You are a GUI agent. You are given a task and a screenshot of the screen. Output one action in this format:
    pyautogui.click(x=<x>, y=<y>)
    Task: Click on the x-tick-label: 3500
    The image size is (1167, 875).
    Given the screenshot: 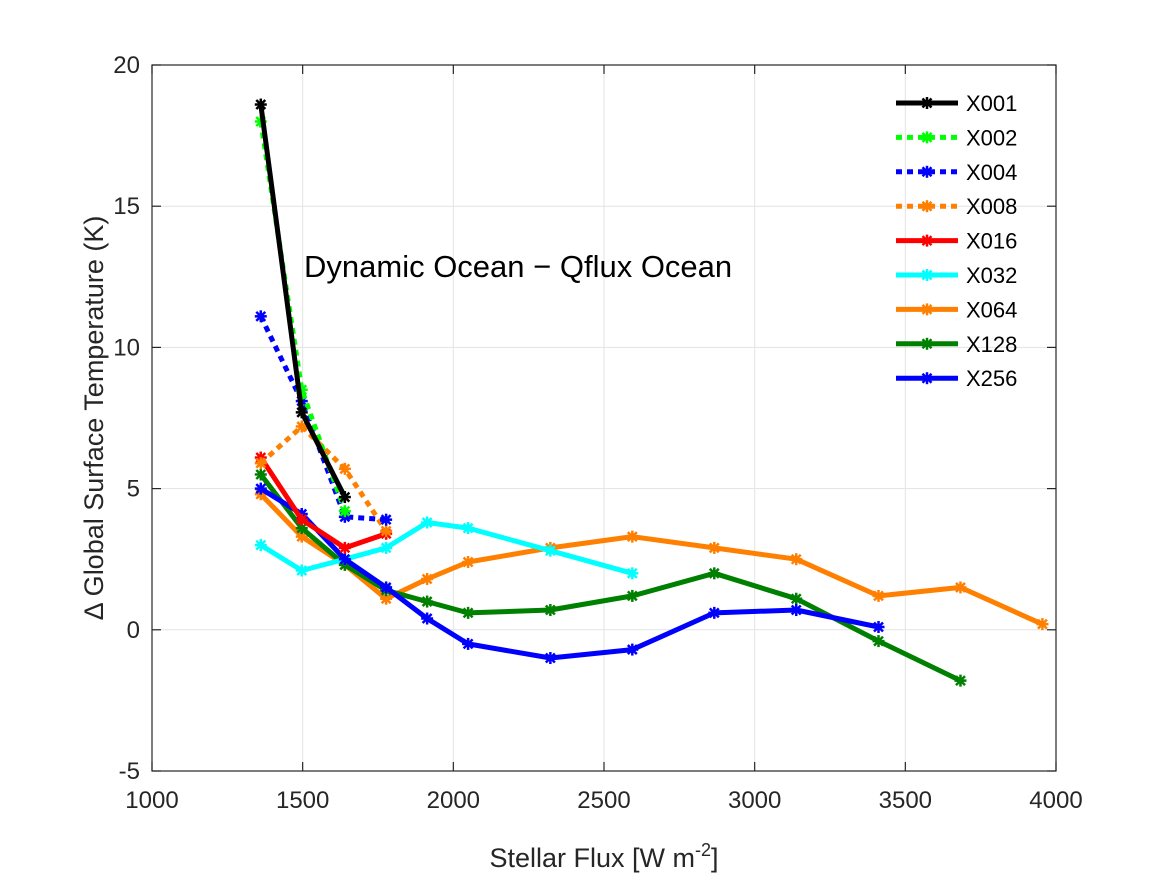 What is the action you would take?
    pyautogui.click(x=905, y=800)
    